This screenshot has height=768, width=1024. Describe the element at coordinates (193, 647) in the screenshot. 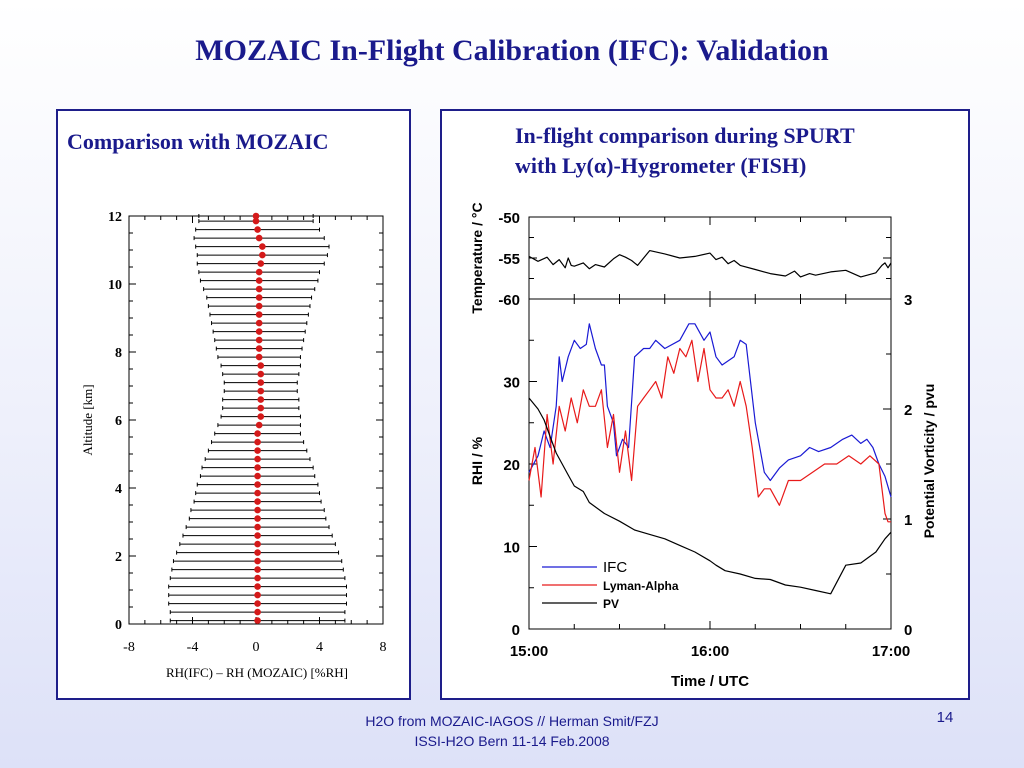

I see `x-tick-label: -4` at that location.